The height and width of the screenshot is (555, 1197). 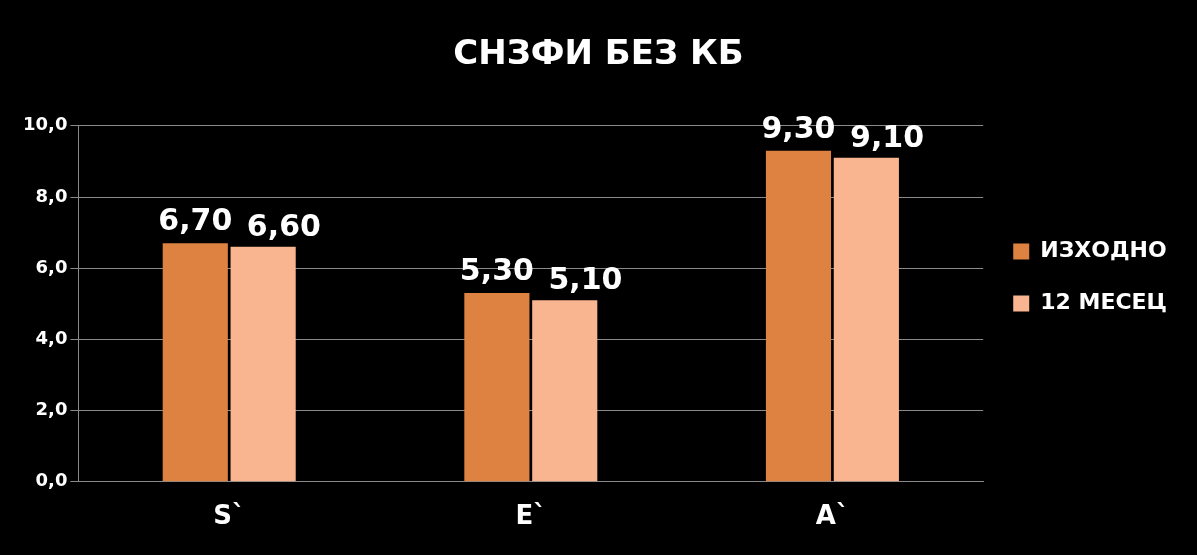 What do you see at coordinates (229, 515) in the screenshot?
I see `x-tick-label: S`` at bounding box center [229, 515].